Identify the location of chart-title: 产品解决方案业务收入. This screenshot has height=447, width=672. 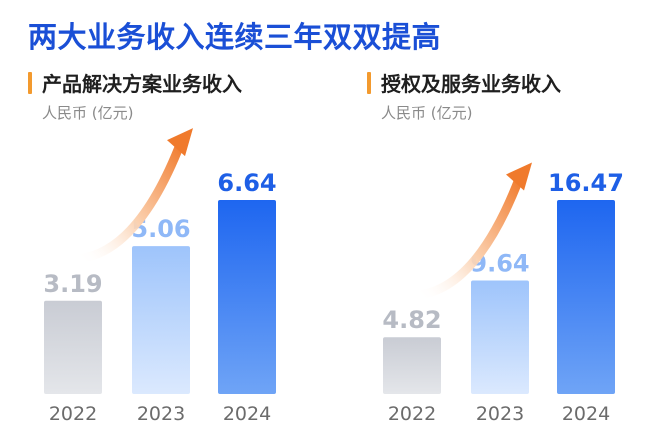
(142, 84).